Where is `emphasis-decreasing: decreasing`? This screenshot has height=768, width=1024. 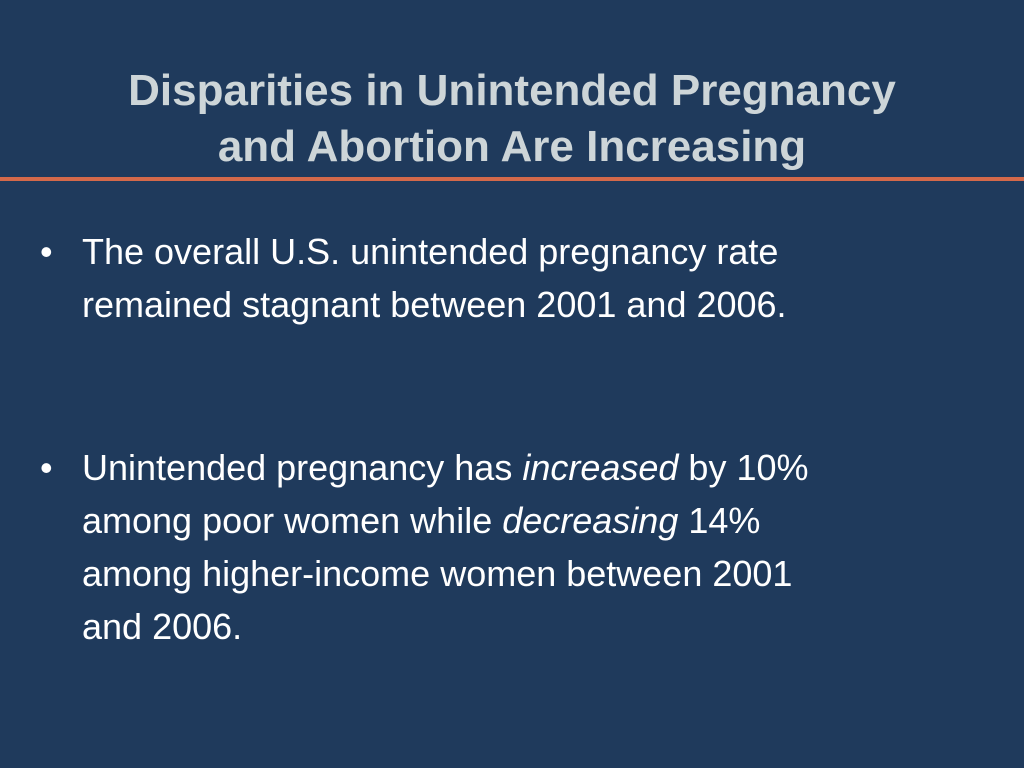
emphasis-decreasing: decreasing is located at coordinates (590, 520).